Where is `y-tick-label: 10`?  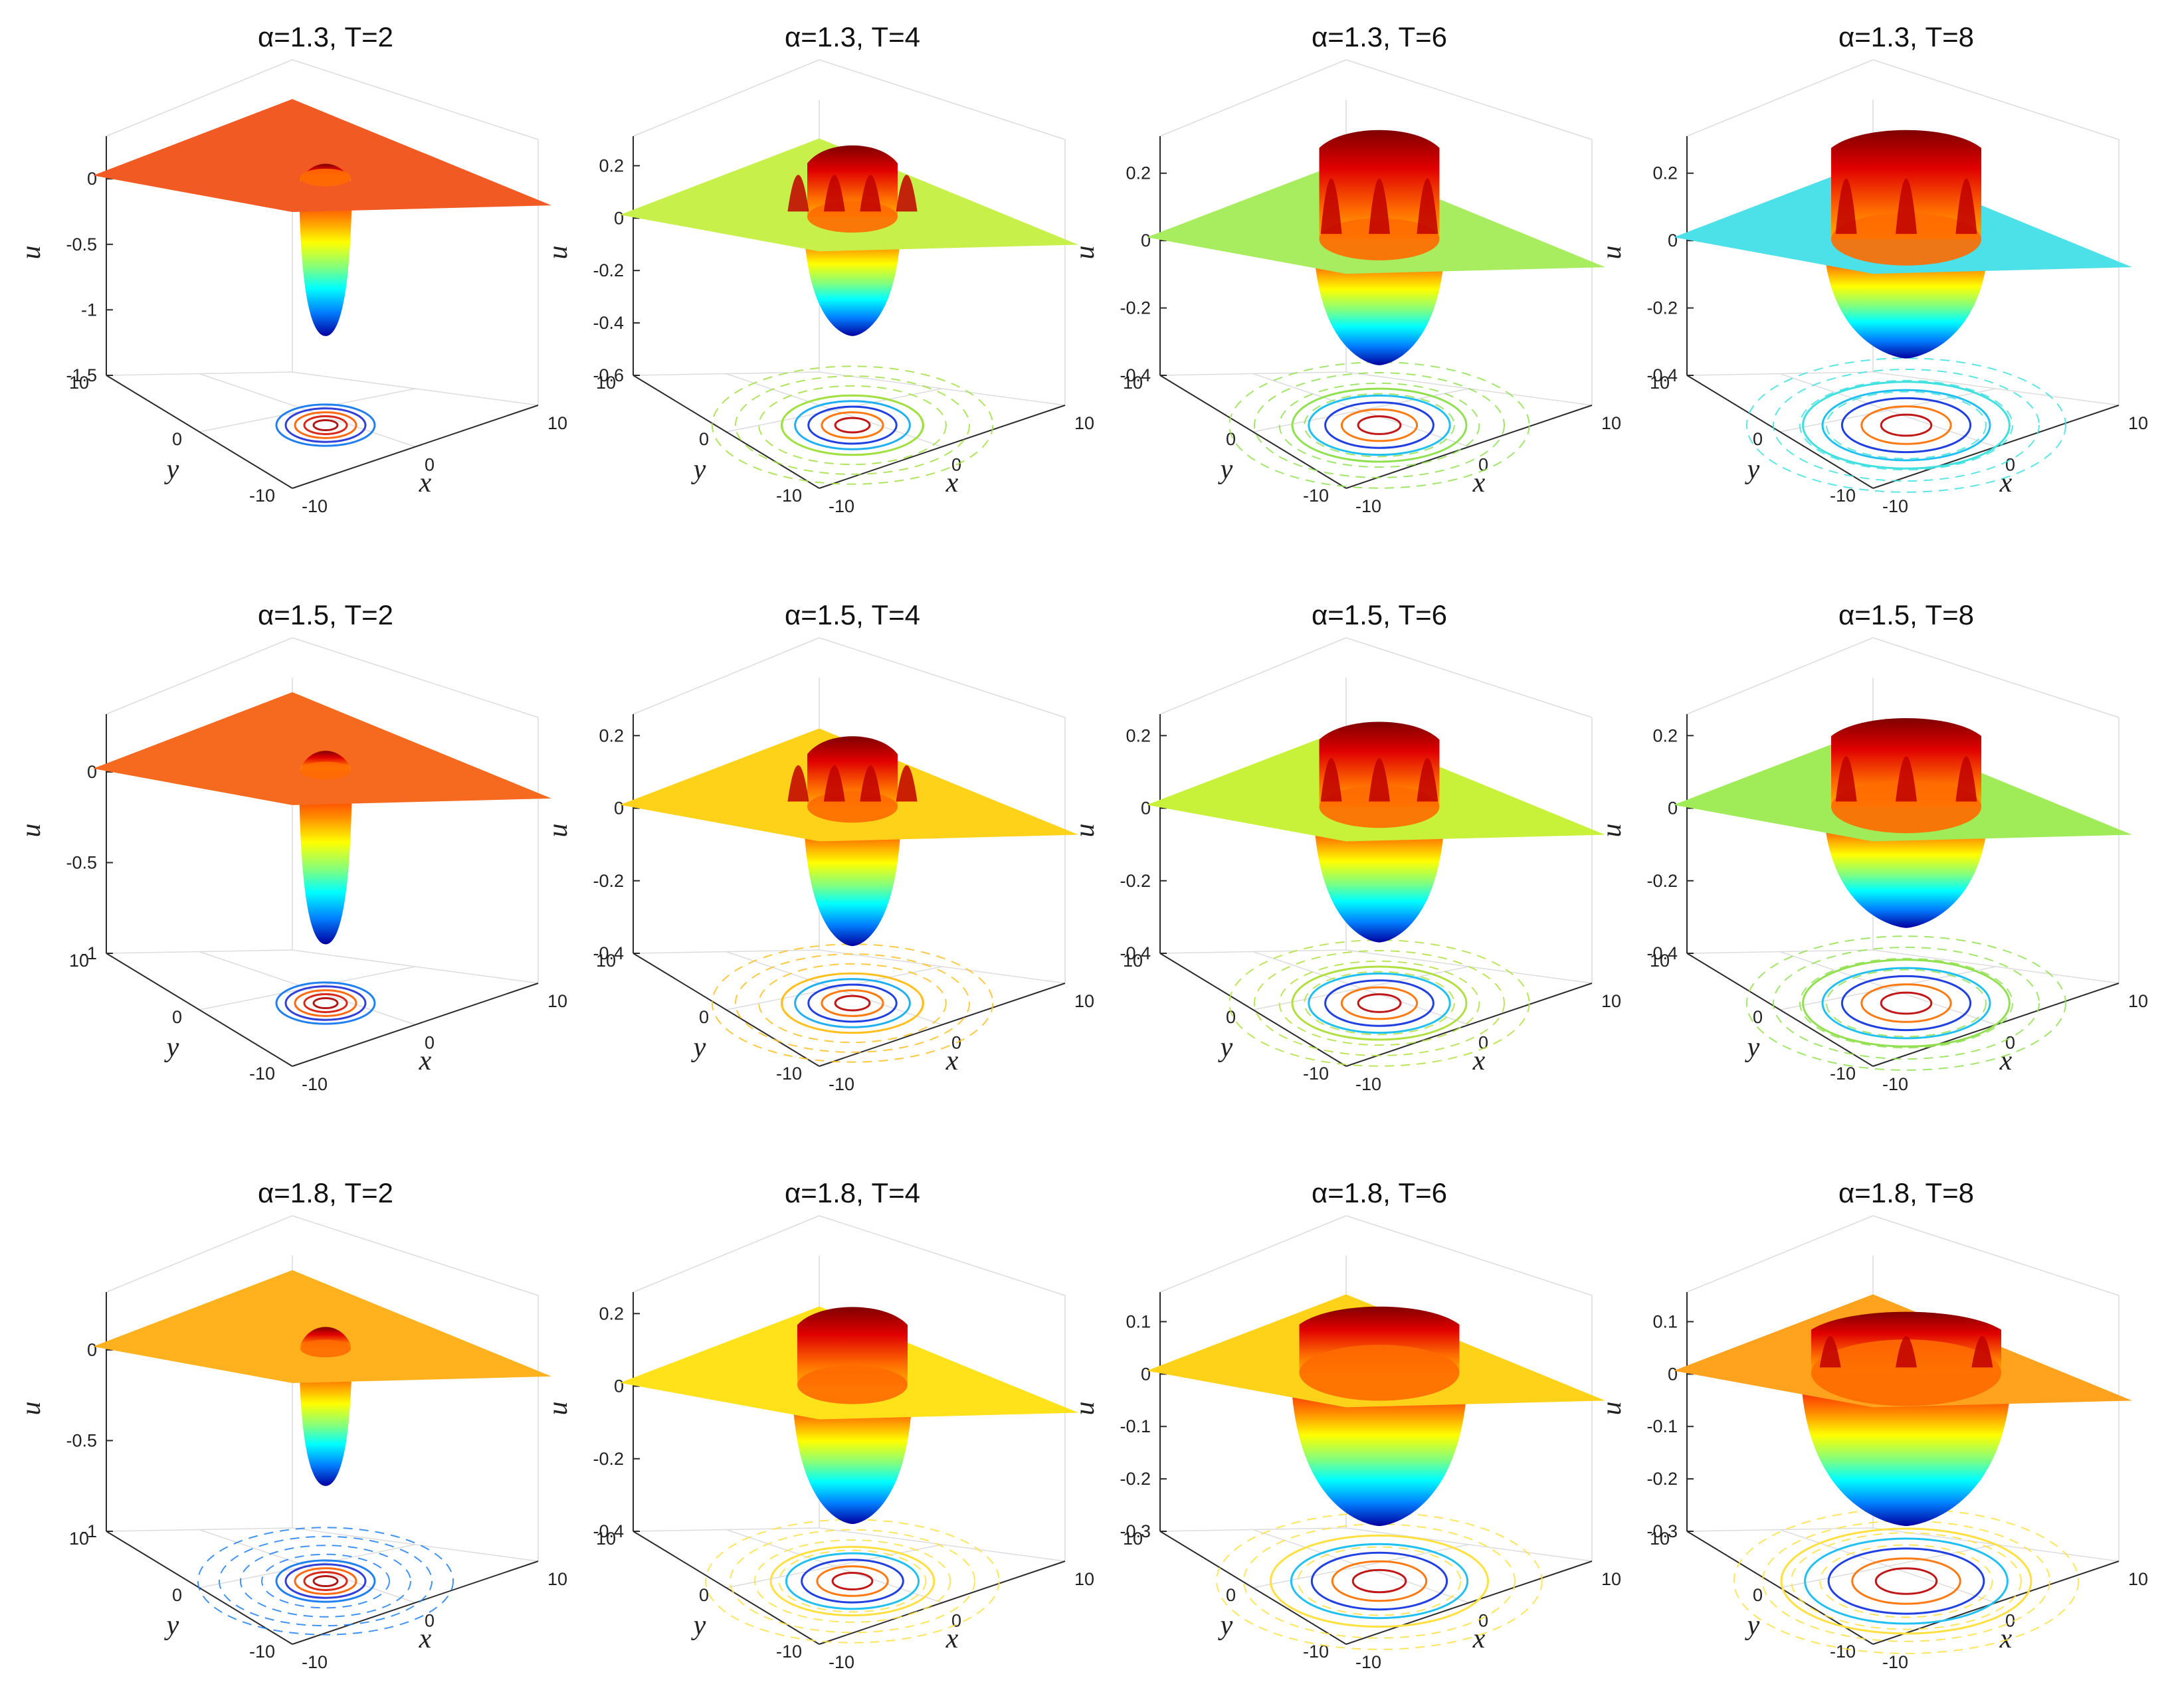
y-tick-label: 10 is located at coordinates (79, 383).